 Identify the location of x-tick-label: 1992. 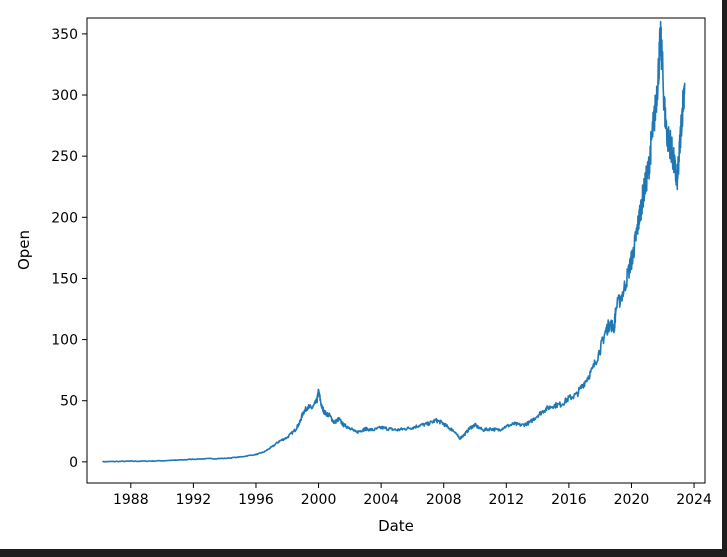
(194, 500).